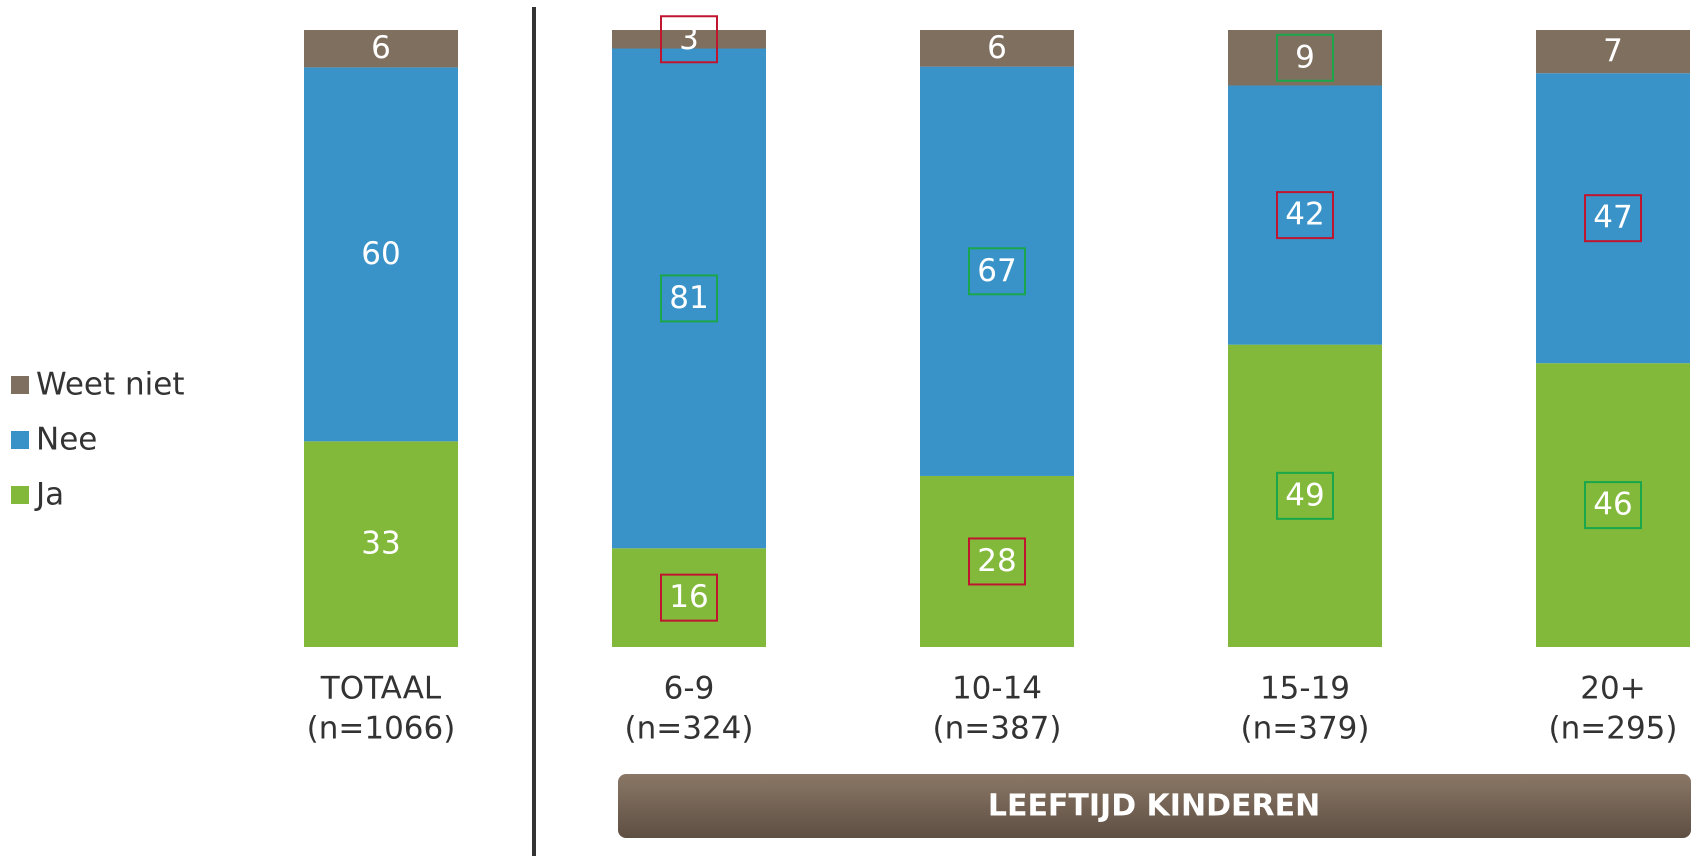 This screenshot has height=856, width=1696. Describe the element at coordinates (997, 729) in the screenshot. I see `sample-size: (n=387)` at that location.